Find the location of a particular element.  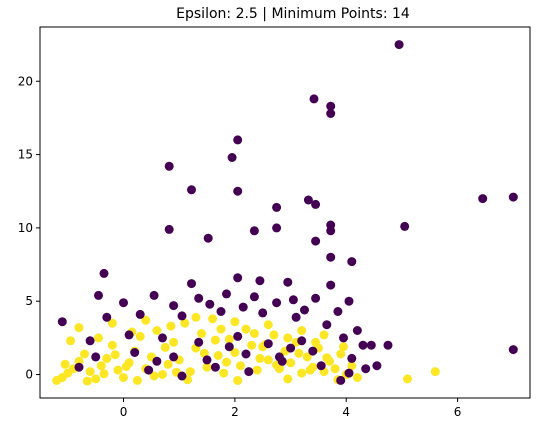

x-tick-label: 4 is located at coordinates (346, 412).